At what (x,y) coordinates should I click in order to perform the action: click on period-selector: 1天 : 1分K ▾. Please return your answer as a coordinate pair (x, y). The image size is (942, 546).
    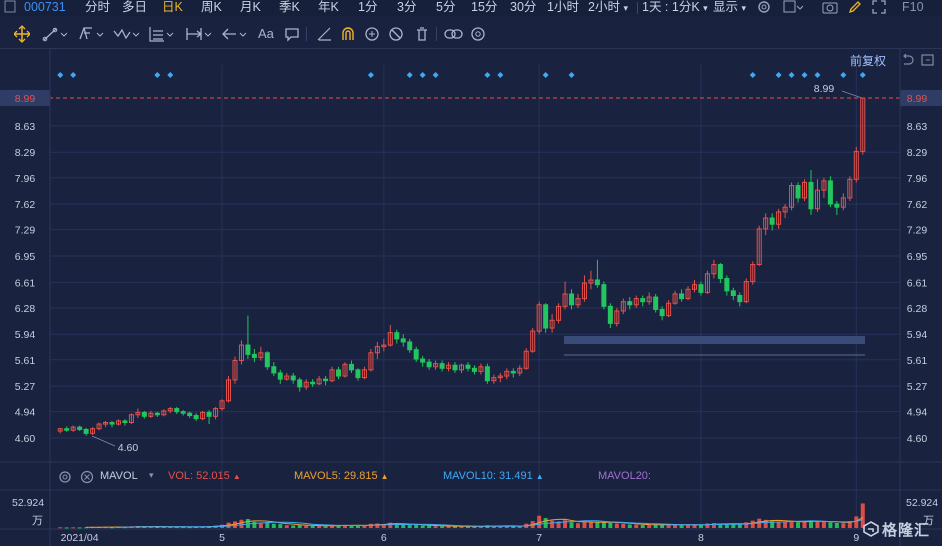
    Looking at the image, I should click on (675, 8).